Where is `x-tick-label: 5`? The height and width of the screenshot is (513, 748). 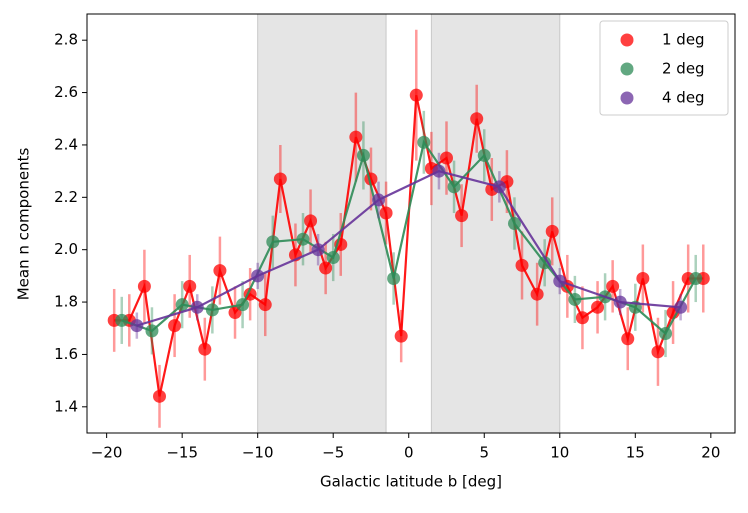 x-tick-label: 5 is located at coordinates (484, 453).